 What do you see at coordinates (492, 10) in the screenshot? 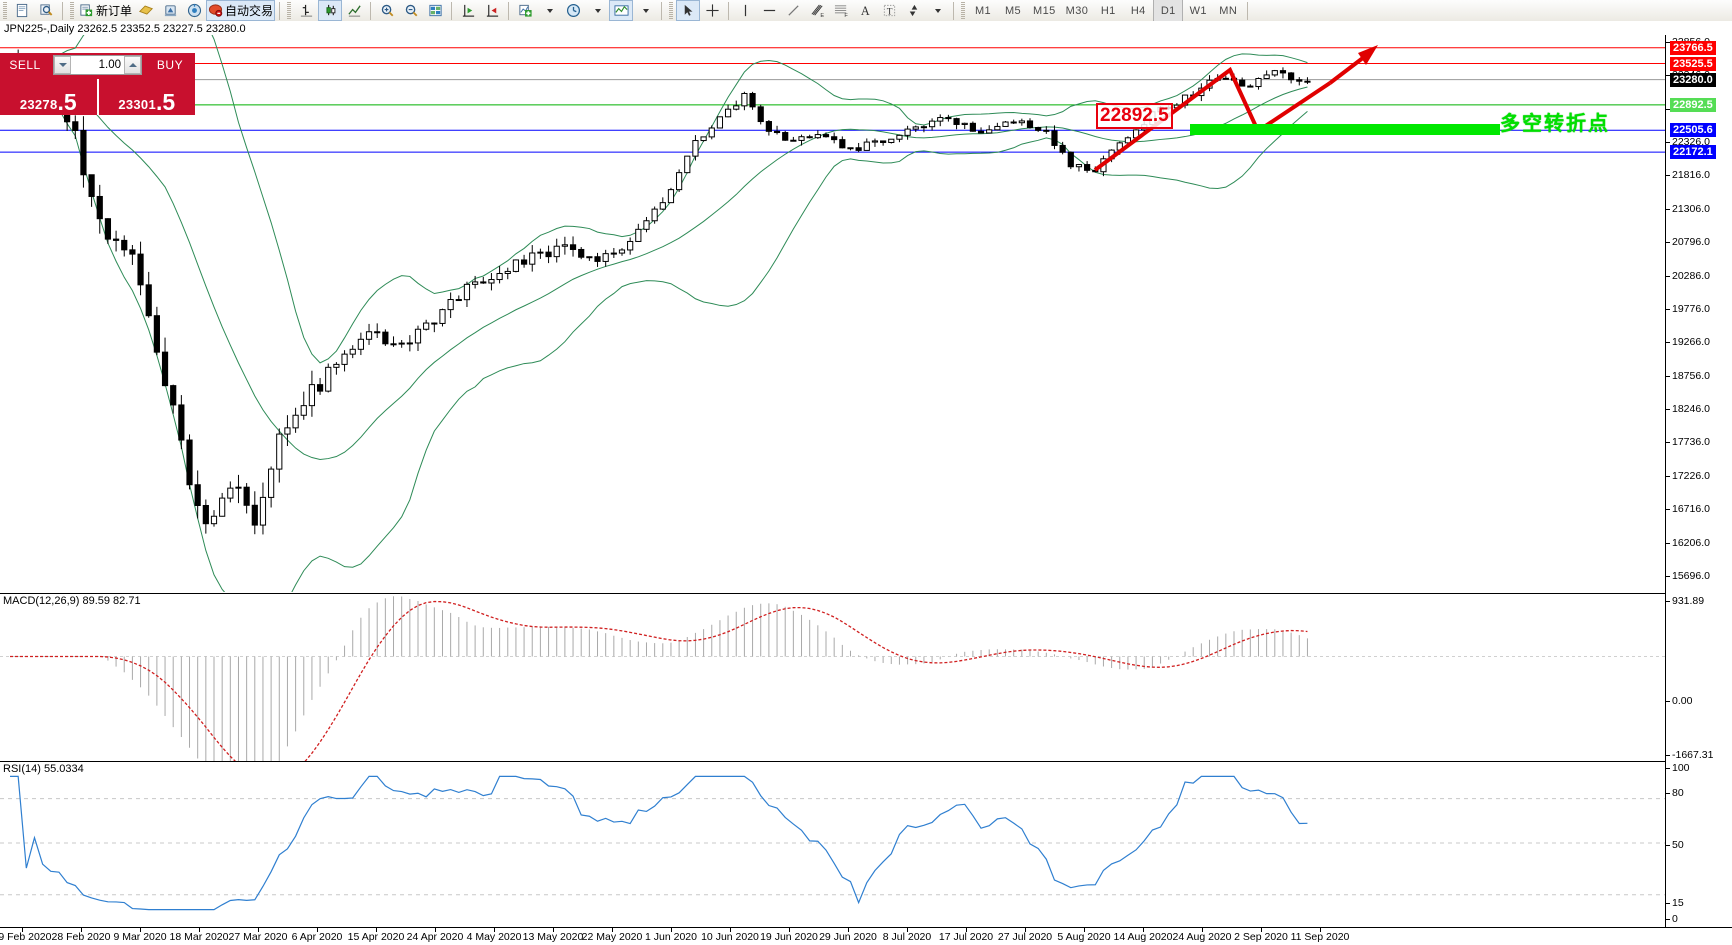
I see `auto-scroll-icon` at bounding box center [492, 10].